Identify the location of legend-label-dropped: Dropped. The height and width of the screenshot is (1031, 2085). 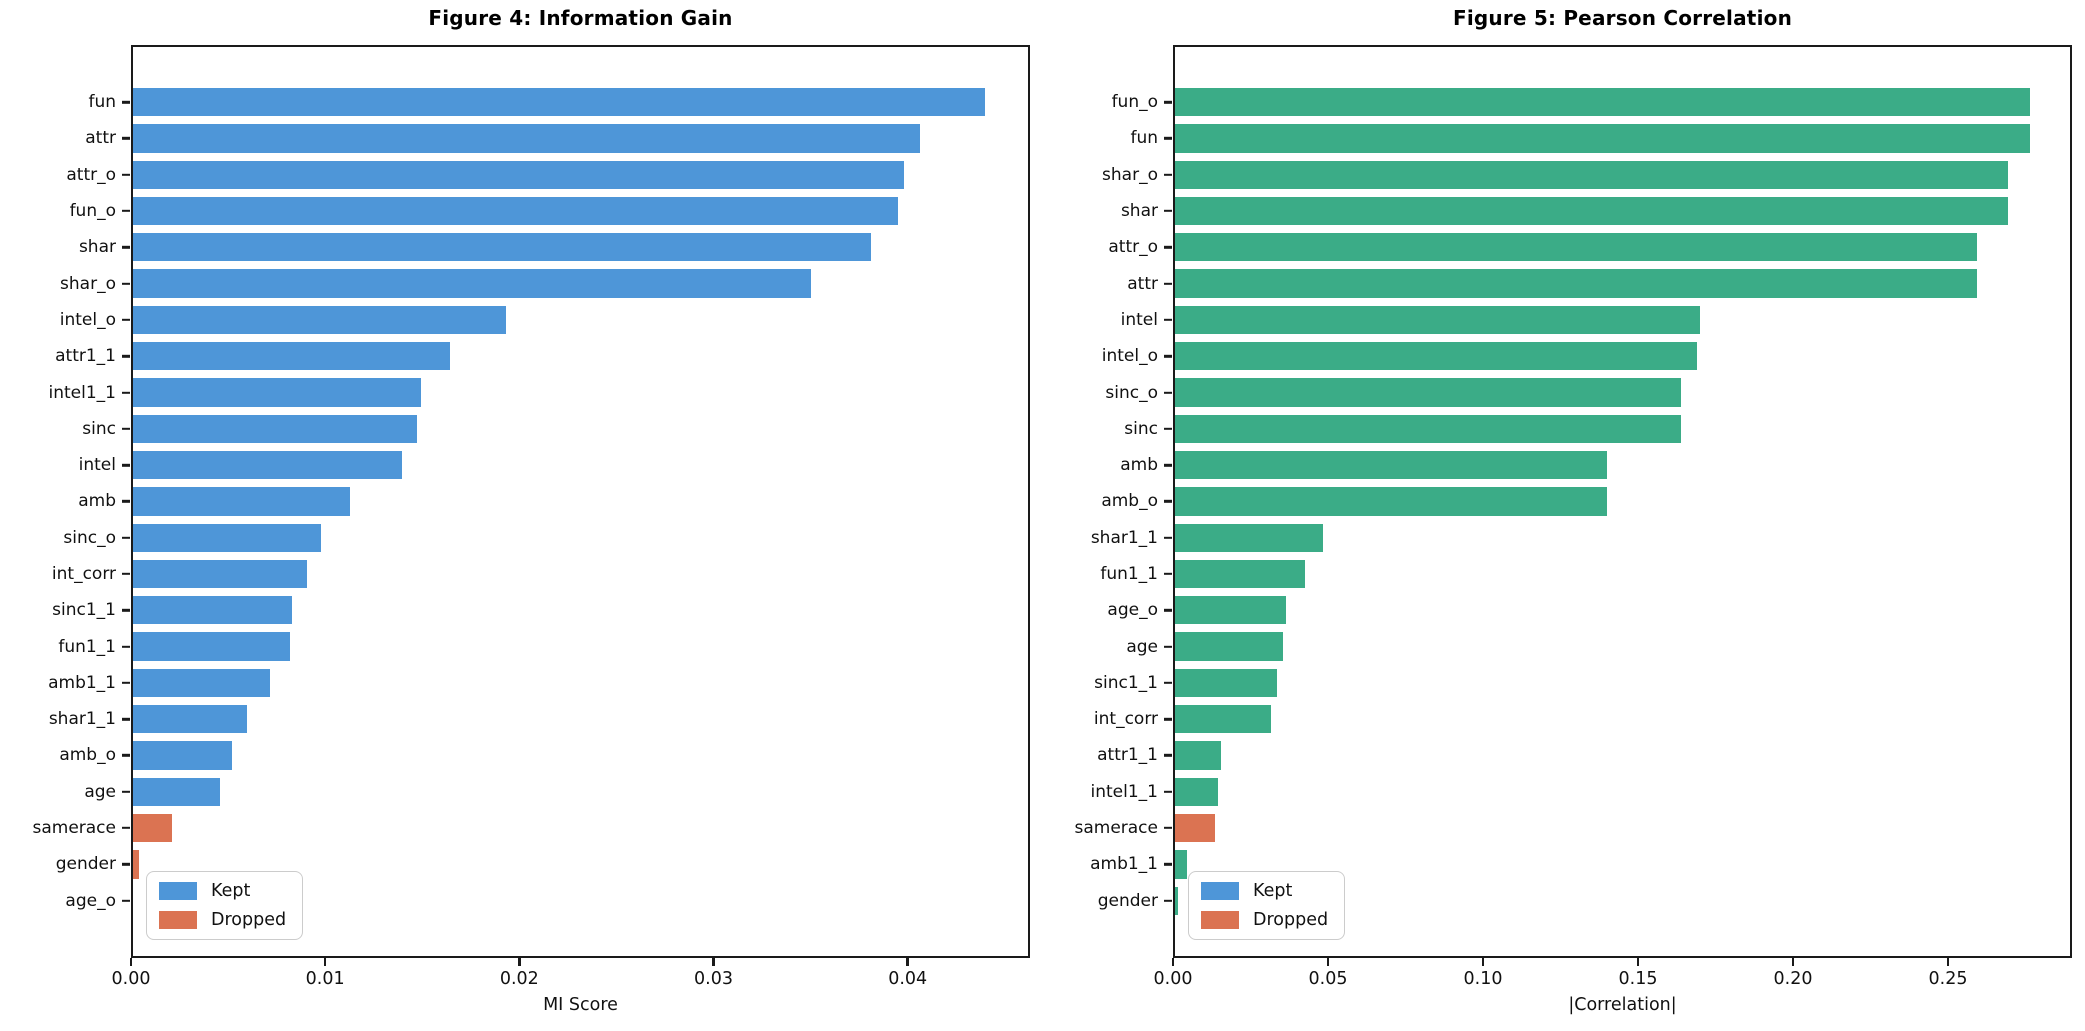
(249, 920).